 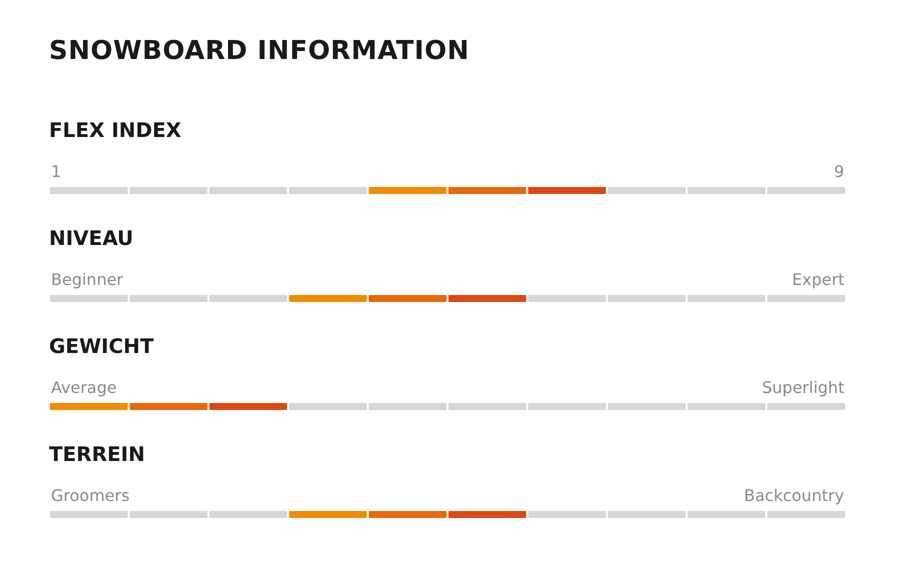 What do you see at coordinates (84, 387) in the screenshot?
I see `text: Average` at bounding box center [84, 387].